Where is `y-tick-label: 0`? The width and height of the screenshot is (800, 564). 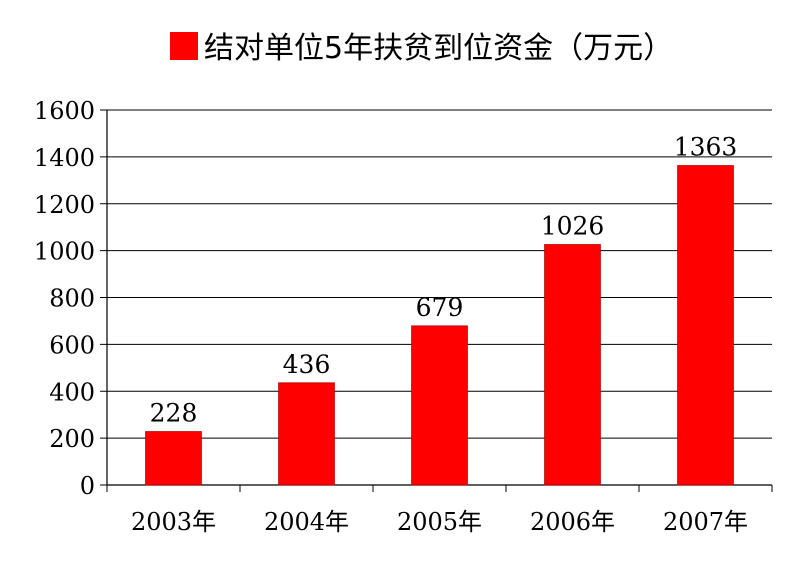 y-tick-label: 0 is located at coordinates (87, 486).